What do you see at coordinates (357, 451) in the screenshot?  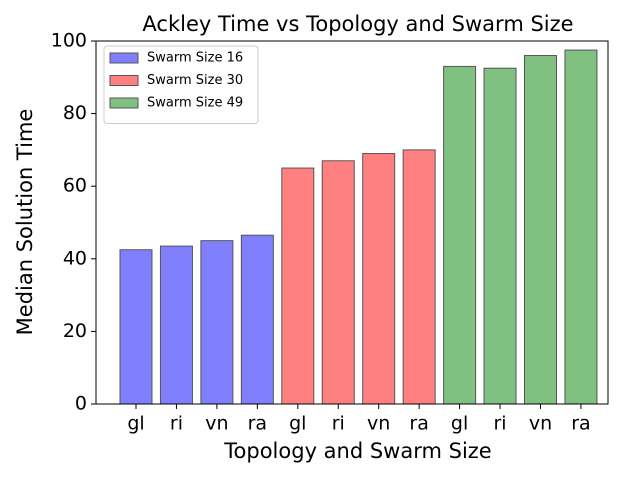 I see `x-axis-label: Topology and Swarm Size` at bounding box center [357, 451].